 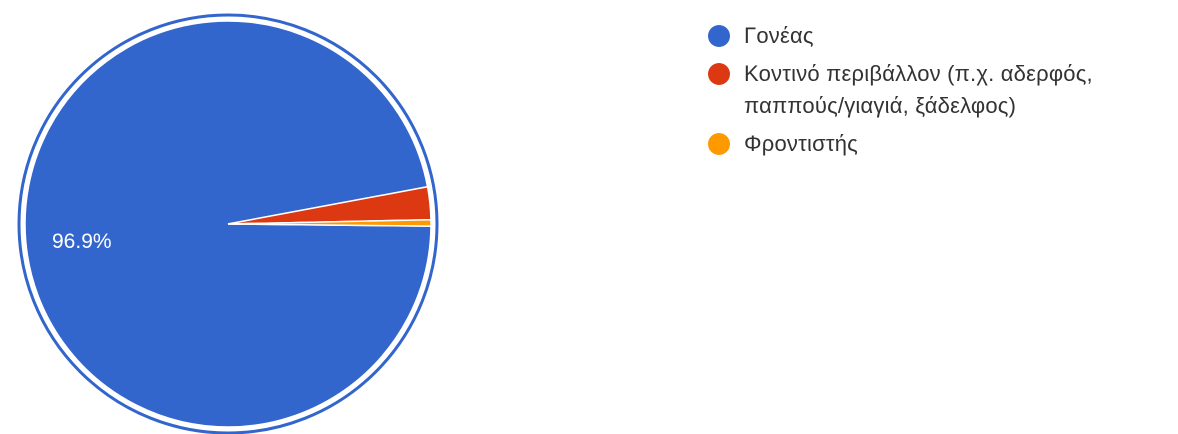 What do you see at coordinates (779, 35) in the screenshot?
I see `legend-label-goneas: Γονέας` at bounding box center [779, 35].